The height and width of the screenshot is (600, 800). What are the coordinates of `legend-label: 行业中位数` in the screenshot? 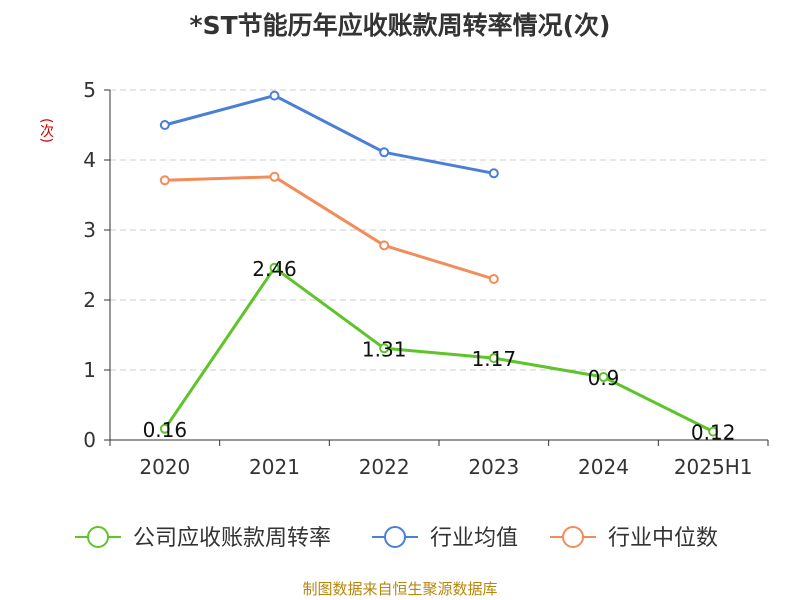 It's located at (663, 538).